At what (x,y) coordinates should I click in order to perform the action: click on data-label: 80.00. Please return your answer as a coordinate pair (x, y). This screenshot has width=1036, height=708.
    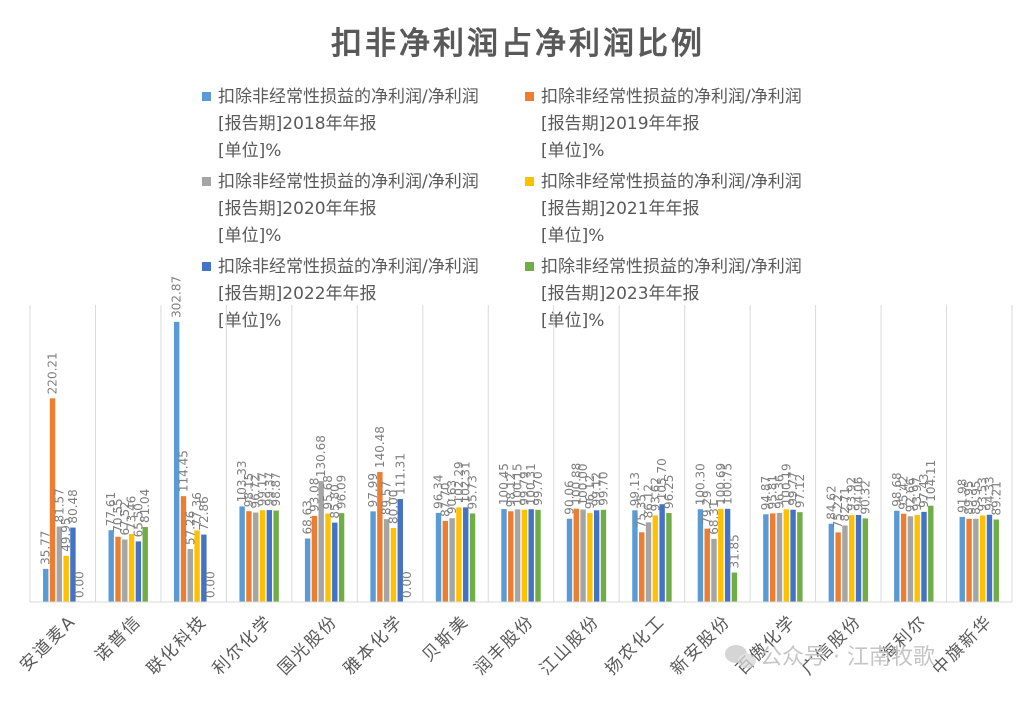
    Looking at the image, I should click on (393, 507).